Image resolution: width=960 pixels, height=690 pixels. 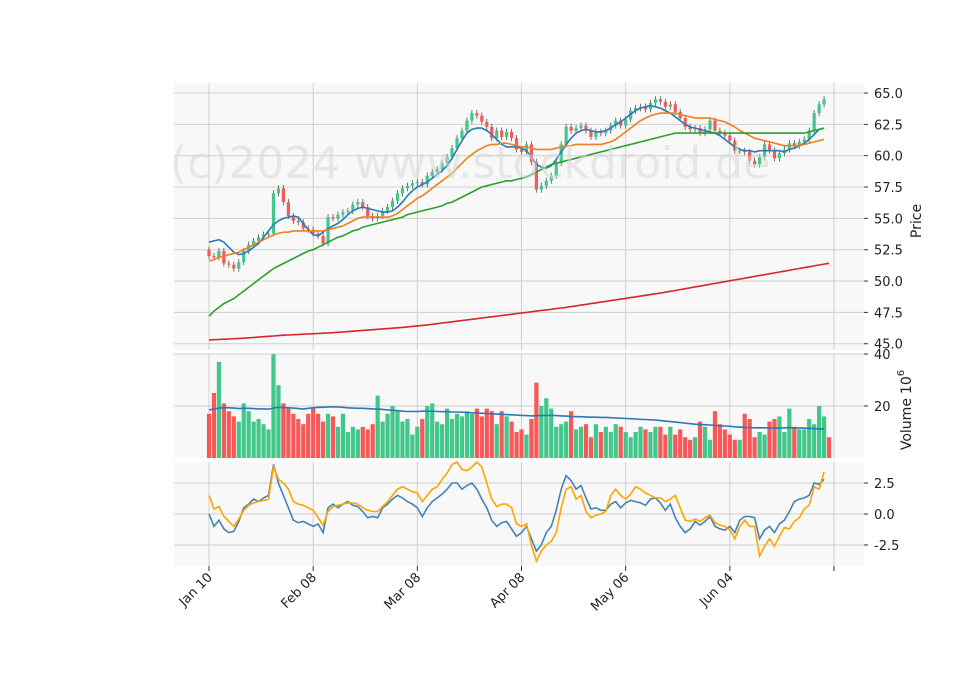 I want to click on moving-average-line, so click(x=516, y=180).